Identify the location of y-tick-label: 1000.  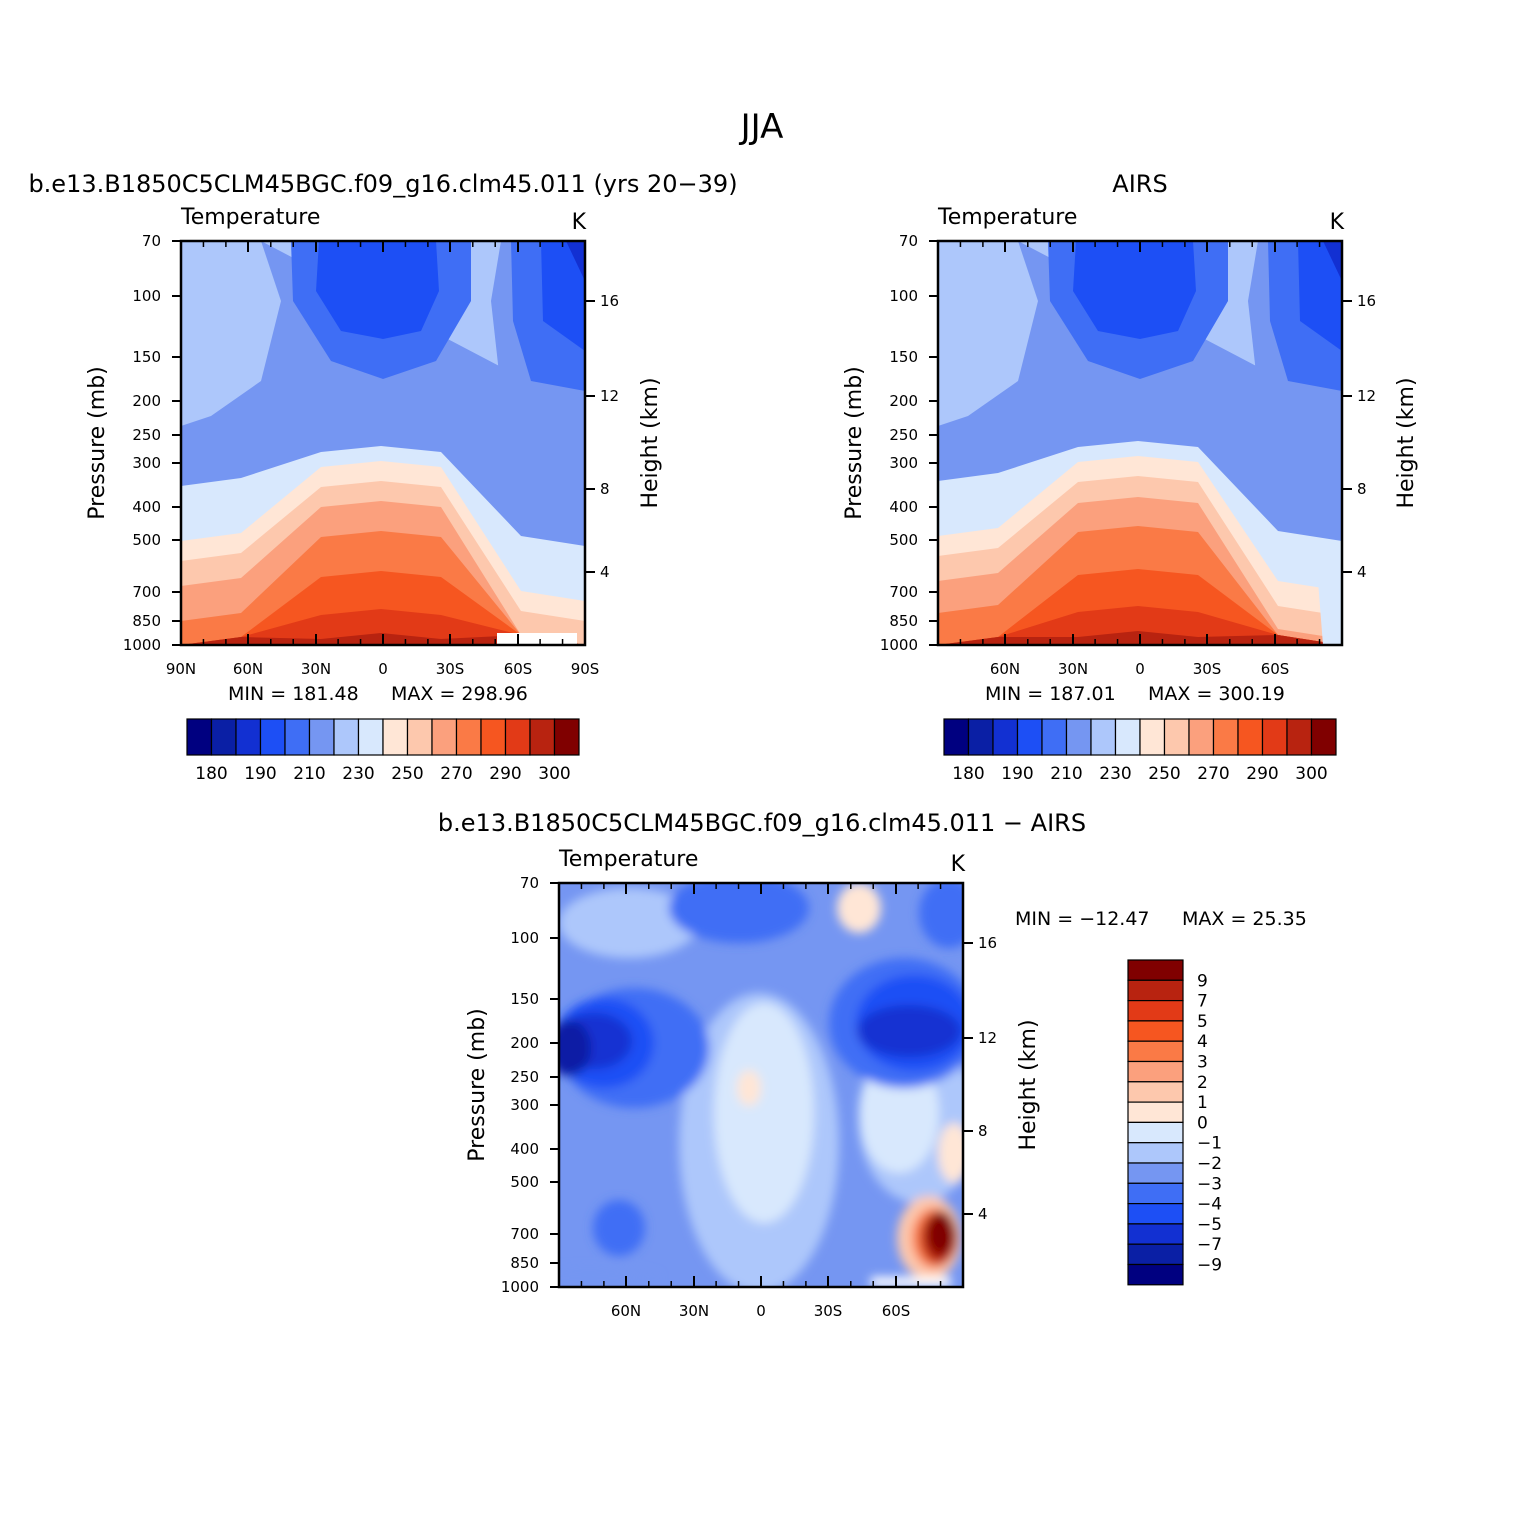
(142, 645).